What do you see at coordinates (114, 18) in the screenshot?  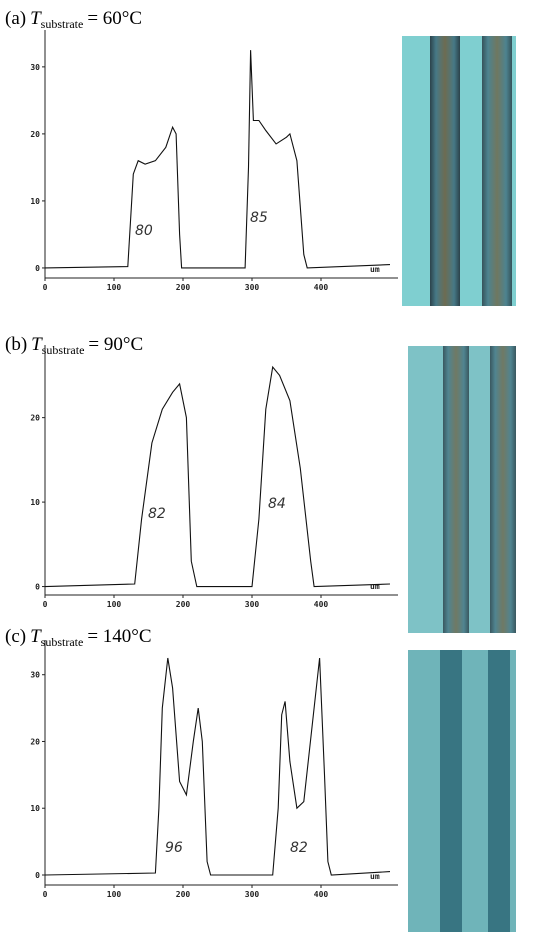 I see `title-condition: = 60°C` at bounding box center [114, 18].